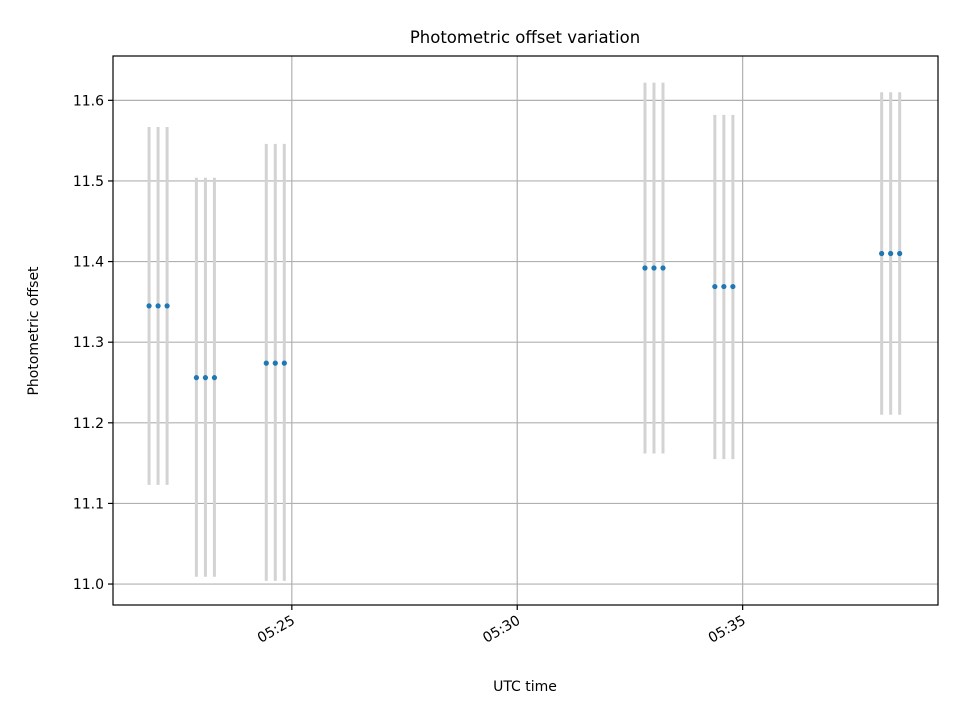 The width and height of the screenshot is (960, 720). What do you see at coordinates (88, 101) in the screenshot?
I see `y-tick-label: 11.6` at bounding box center [88, 101].